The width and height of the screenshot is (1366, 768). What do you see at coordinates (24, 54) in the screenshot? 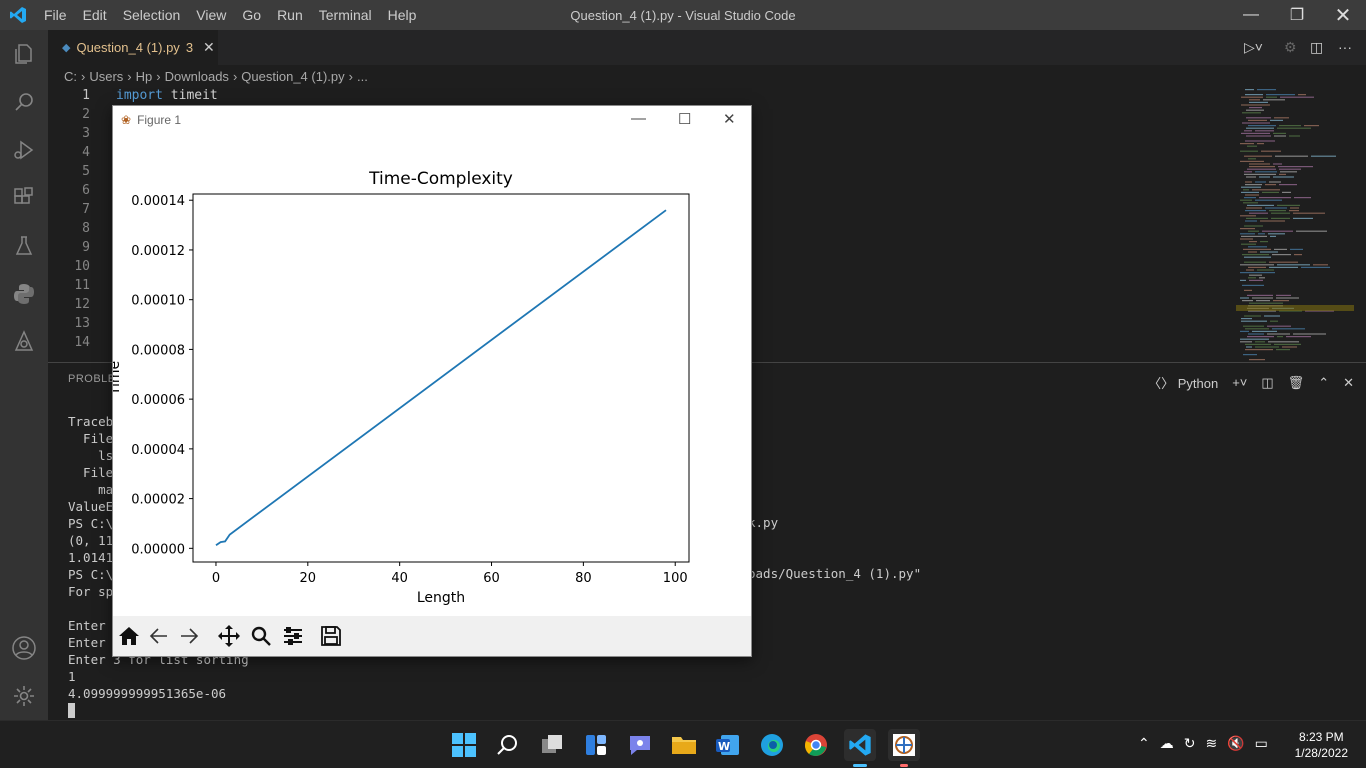
I see `explorer-icon` at bounding box center [24, 54].